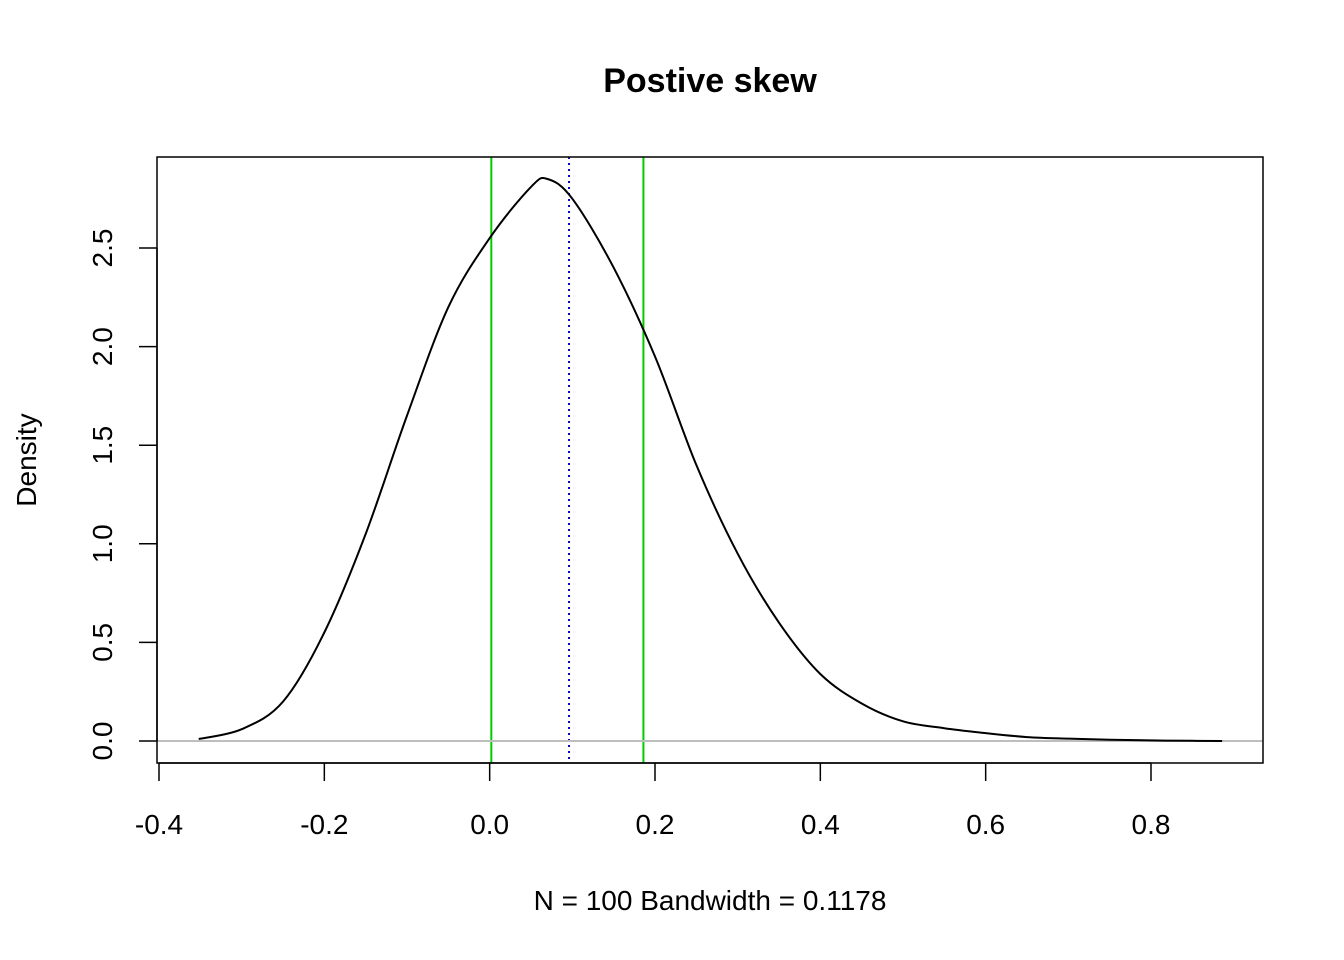  What do you see at coordinates (820, 824) in the screenshot?
I see `x-tick-label: 0.4` at bounding box center [820, 824].